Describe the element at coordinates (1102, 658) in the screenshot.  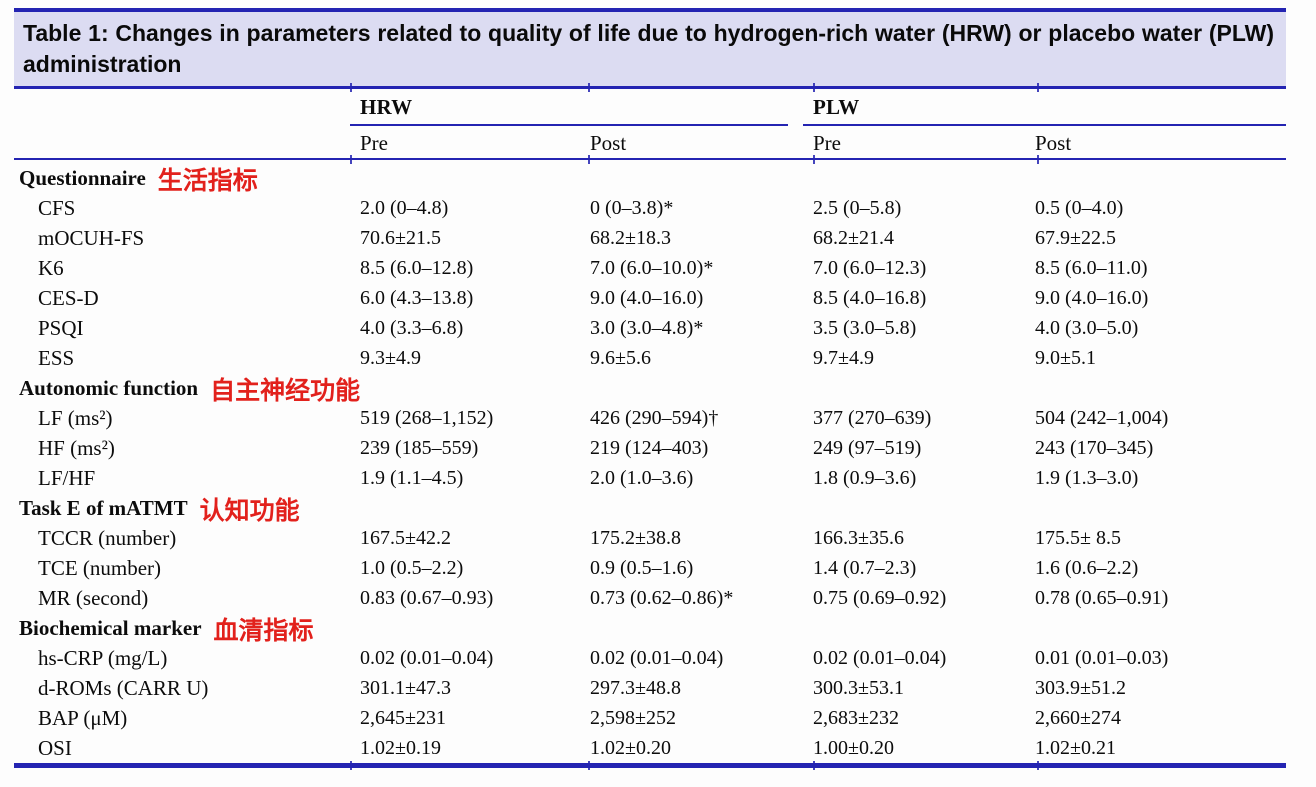
I see `cell-value: 0.01 (0.01–0.03)` at that location.